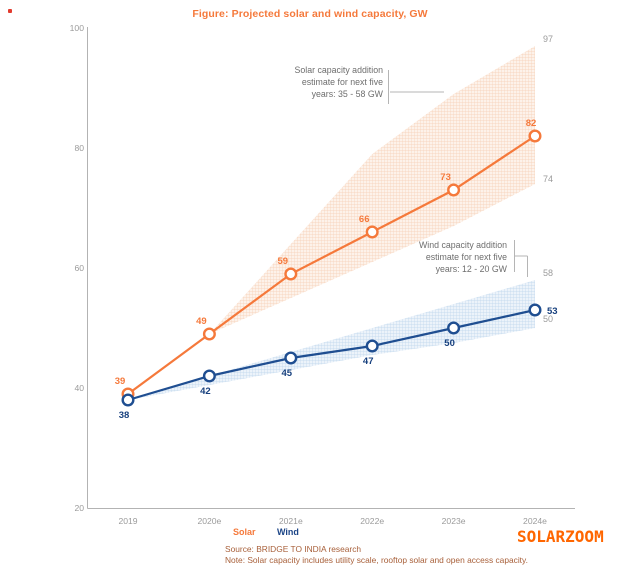 The height and width of the screenshot is (572, 620). What do you see at coordinates (209, 521) in the screenshot?
I see `x-tick-label: 2020e` at bounding box center [209, 521].